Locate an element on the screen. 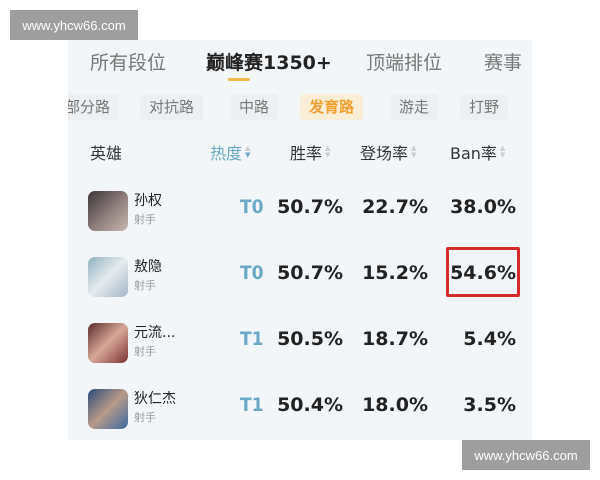 This screenshot has height=480, width=600. table-row: 狄仁杰 射手 T1 50.4% 18.0% 3.5% is located at coordinates (300, 410).